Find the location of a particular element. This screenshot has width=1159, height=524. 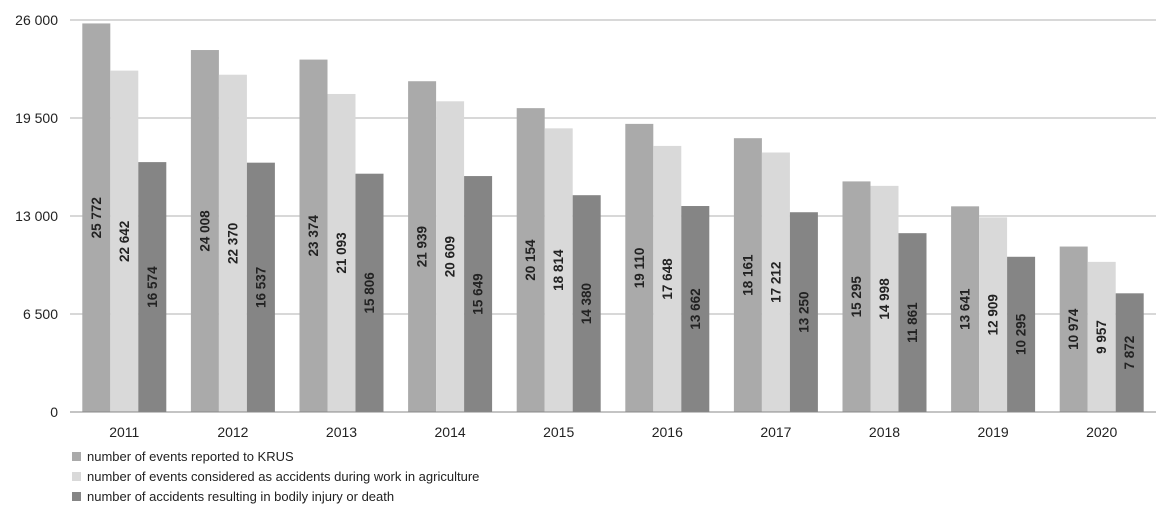

bar-value-label: 16 537 is located at coordinates (260, 287).